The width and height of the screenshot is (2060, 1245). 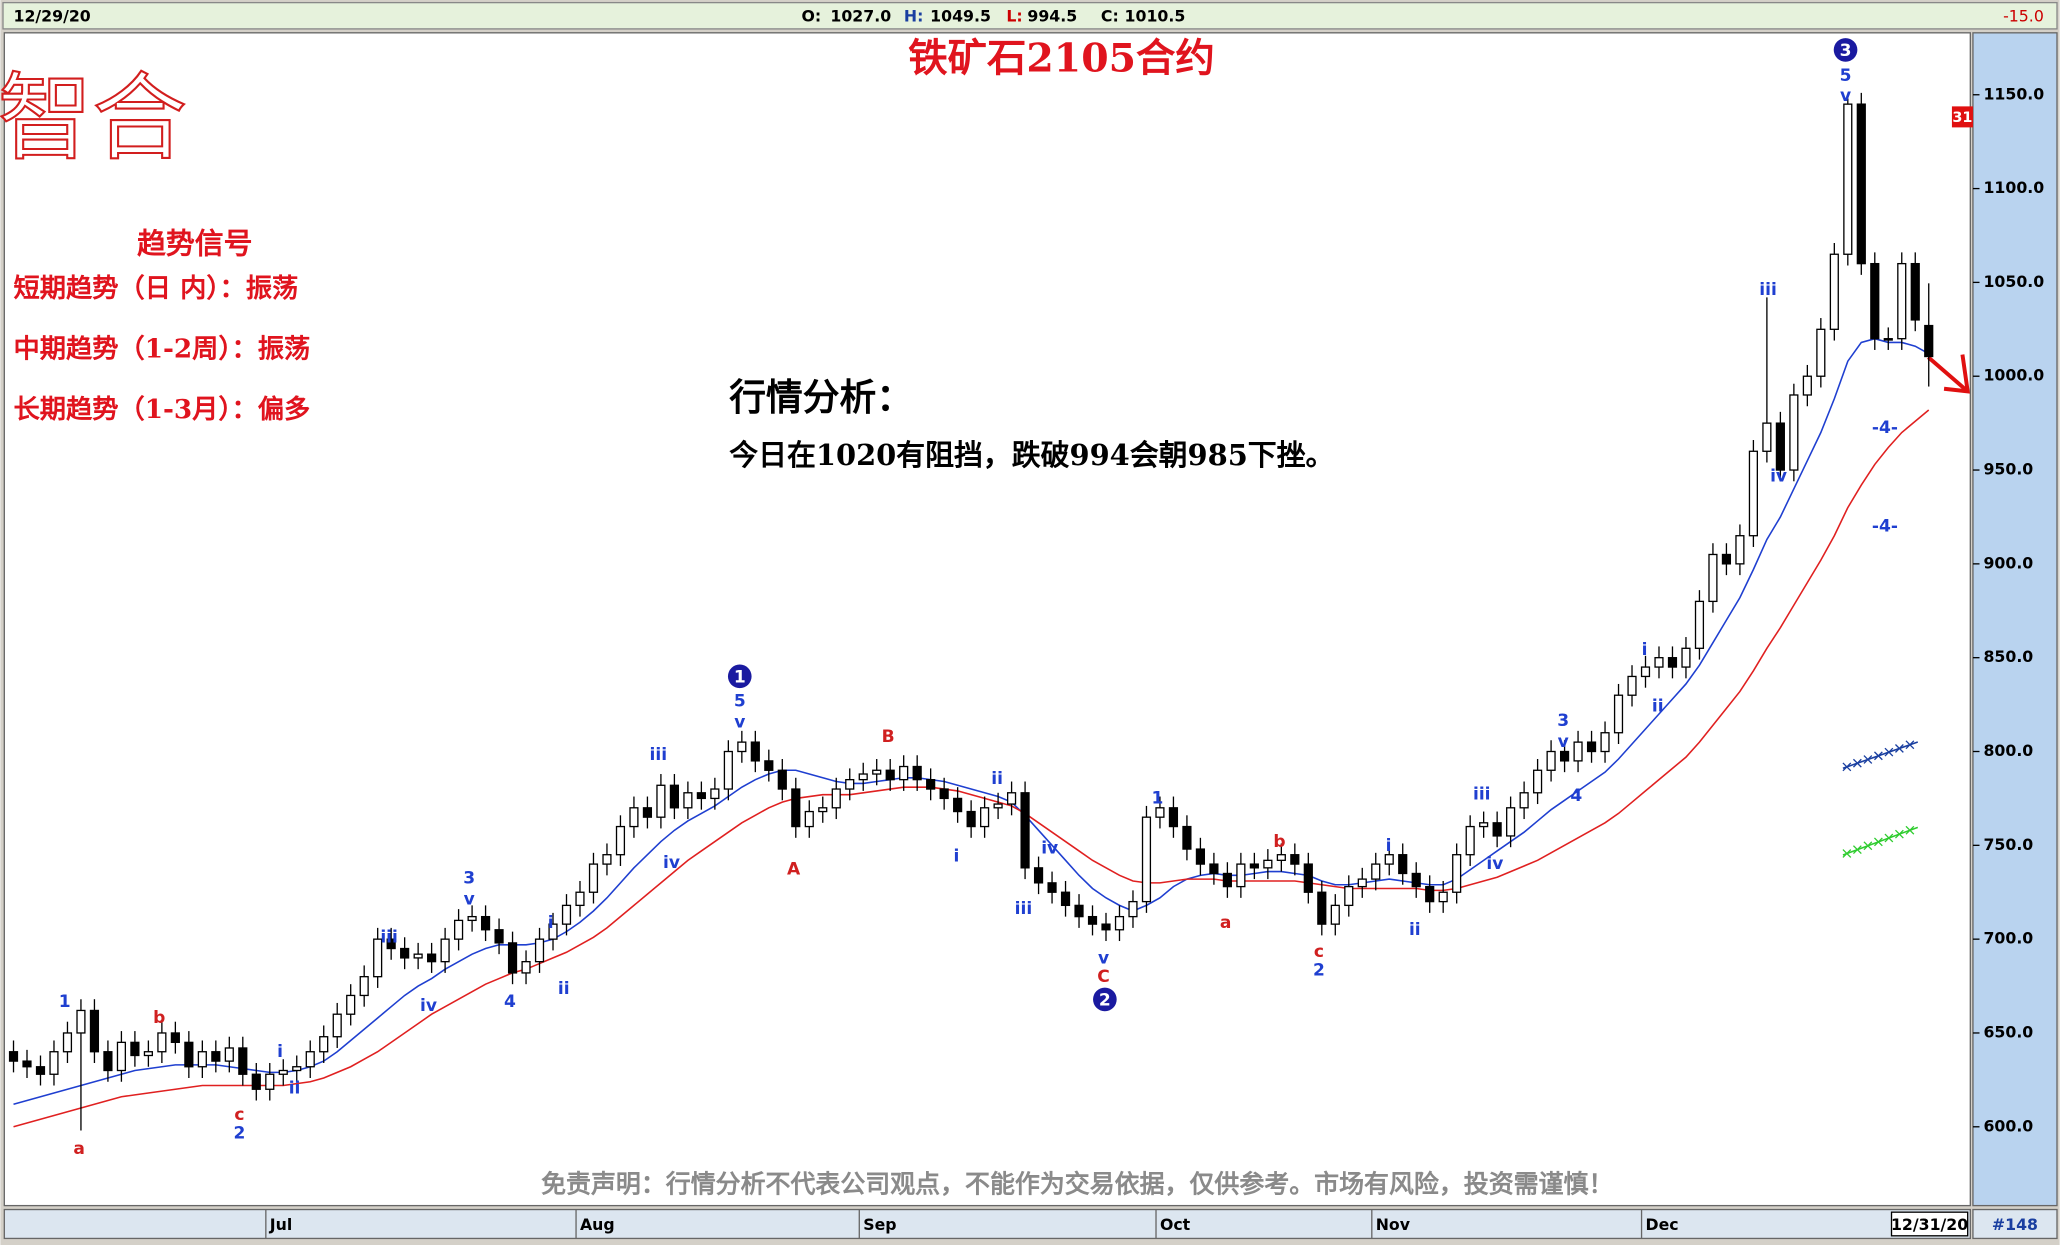 What do you see at coordinates (860, 16) in the screenshot?
I see `header-value: 1027.0` at bounding box center [860, 16].